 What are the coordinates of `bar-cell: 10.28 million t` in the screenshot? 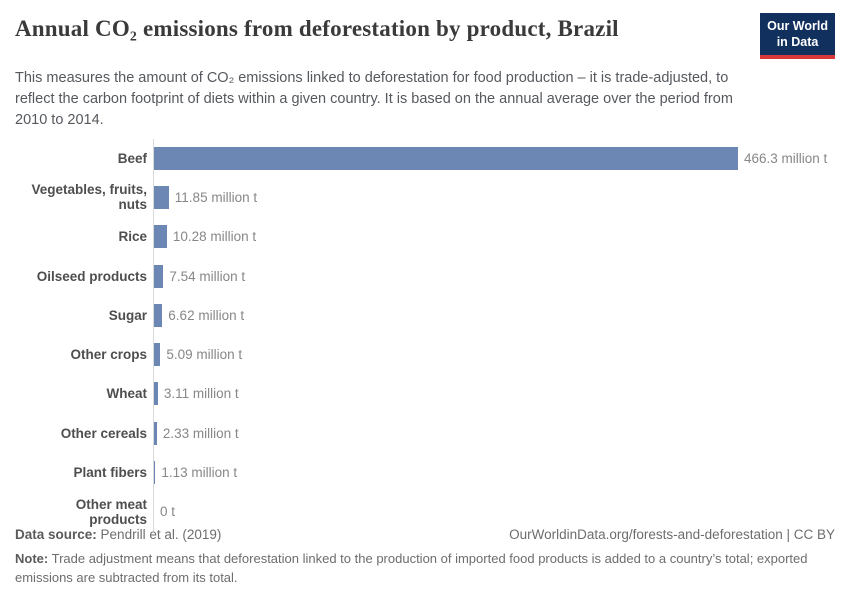 It's located at (494, 237).